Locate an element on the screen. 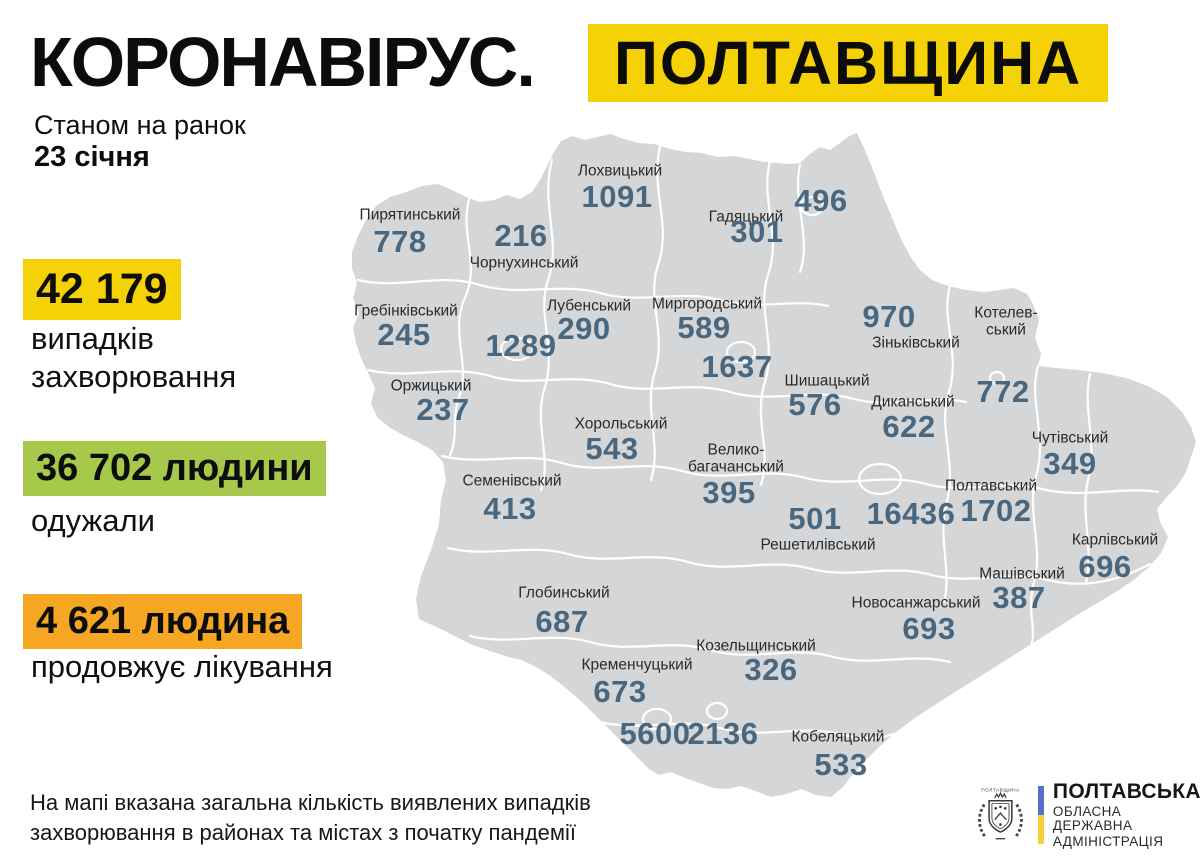  flag-bar-blue is located at coordinates (1040, 800).